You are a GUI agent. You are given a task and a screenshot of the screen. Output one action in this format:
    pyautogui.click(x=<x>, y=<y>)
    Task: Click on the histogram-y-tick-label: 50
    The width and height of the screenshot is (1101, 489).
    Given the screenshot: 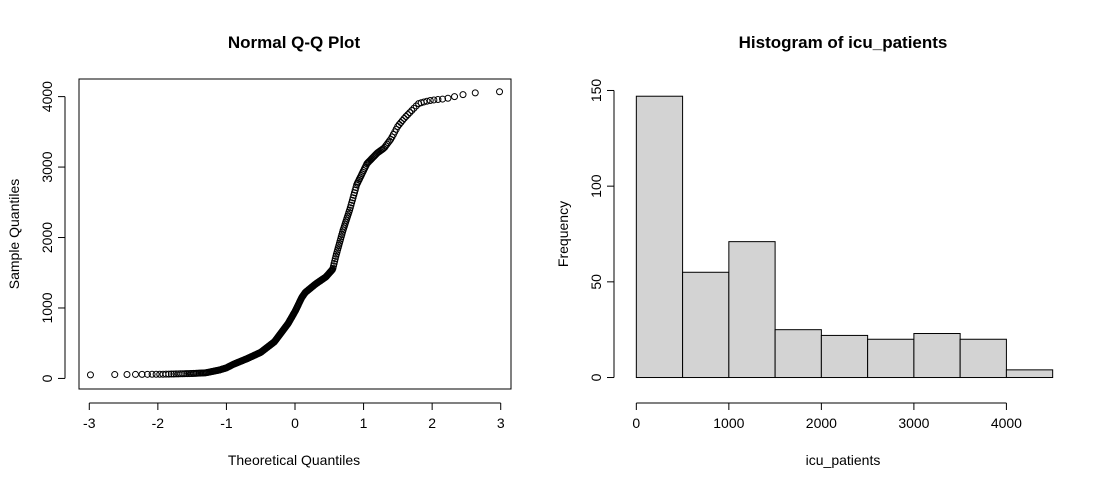 What is the action you would take?
    pyautogui.click(x=596, y=282)
    